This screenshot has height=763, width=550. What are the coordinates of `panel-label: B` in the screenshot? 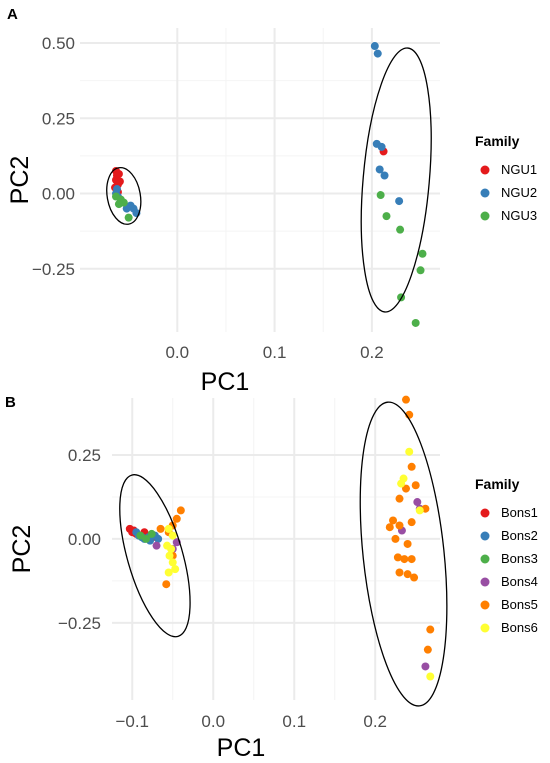 It's located at (10, 402).